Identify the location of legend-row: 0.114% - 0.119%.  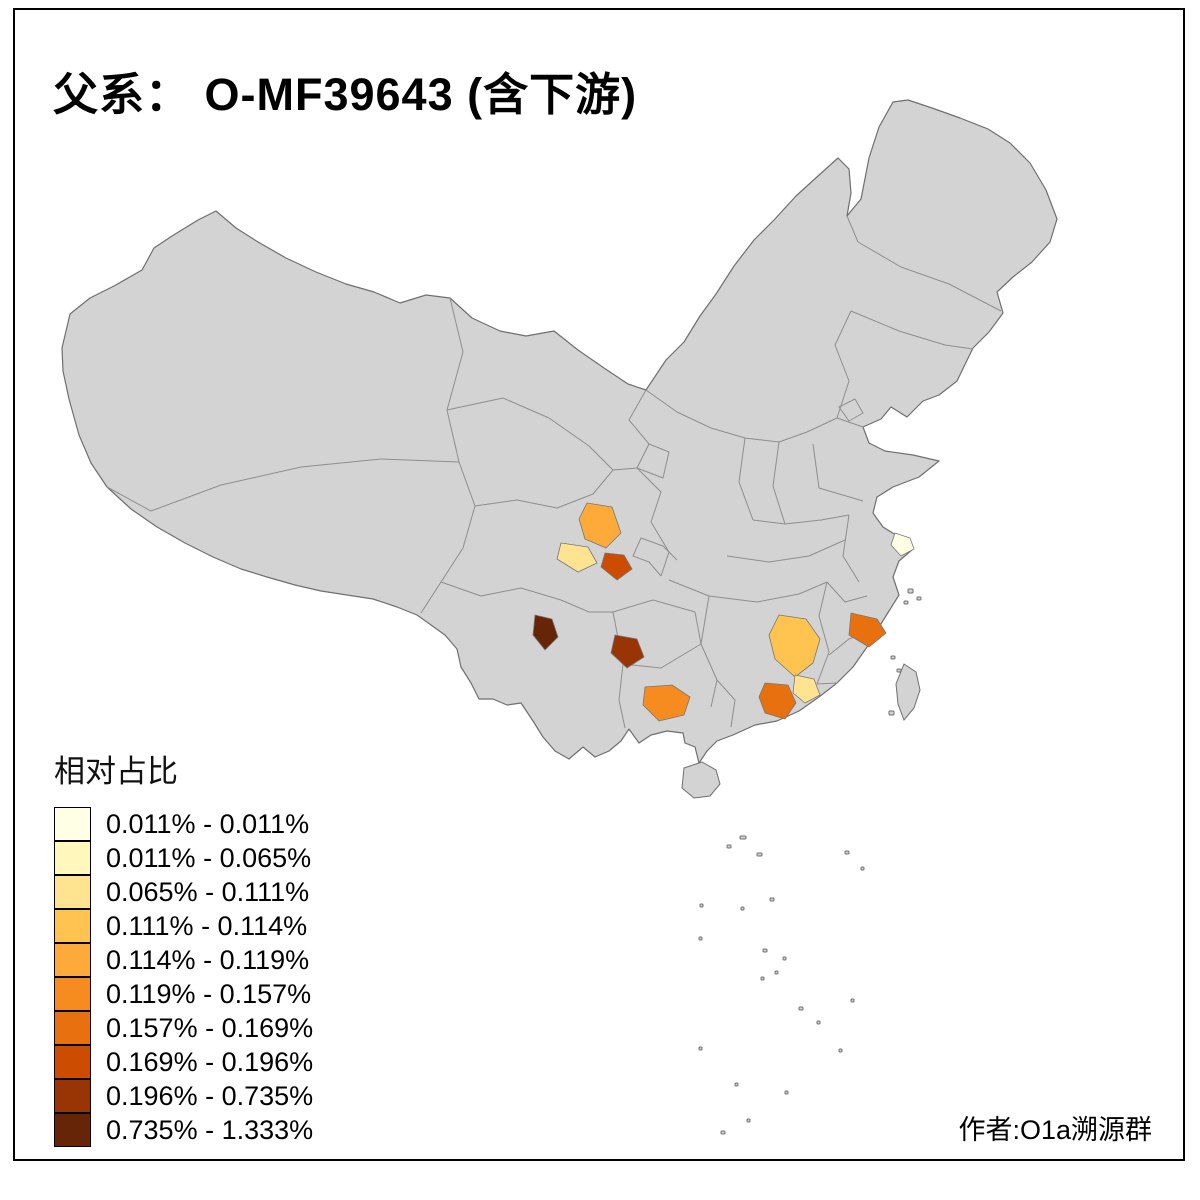
(183, 960).